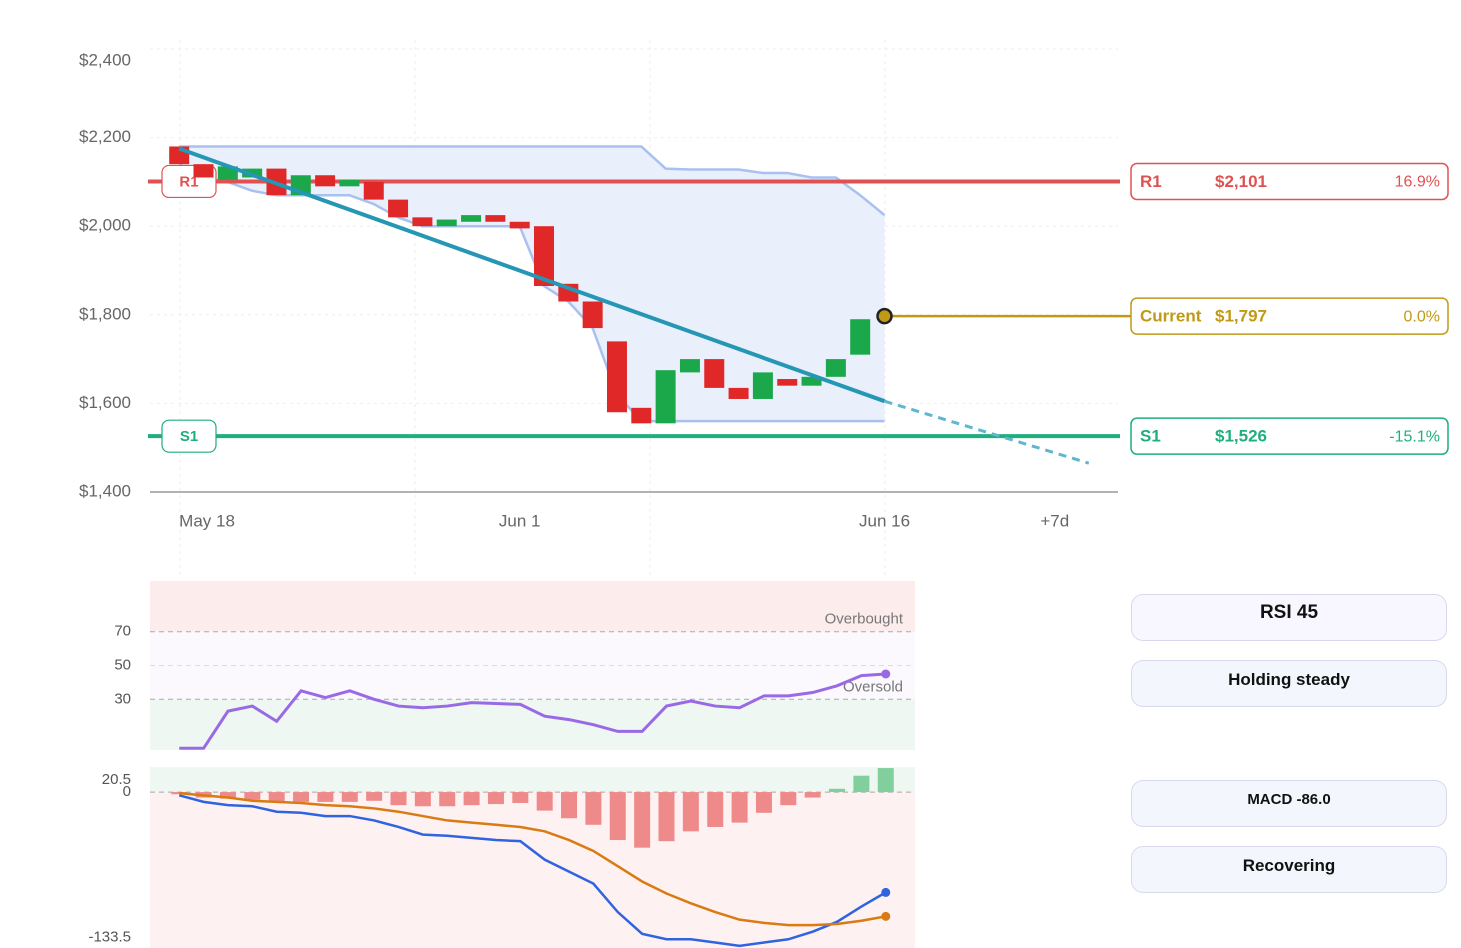 The height and width of the screenshot is (948, 1461). Describe the element at coordinates (116, 779) in the screenshot. I see `y-tick-label: 20.5` at that location.